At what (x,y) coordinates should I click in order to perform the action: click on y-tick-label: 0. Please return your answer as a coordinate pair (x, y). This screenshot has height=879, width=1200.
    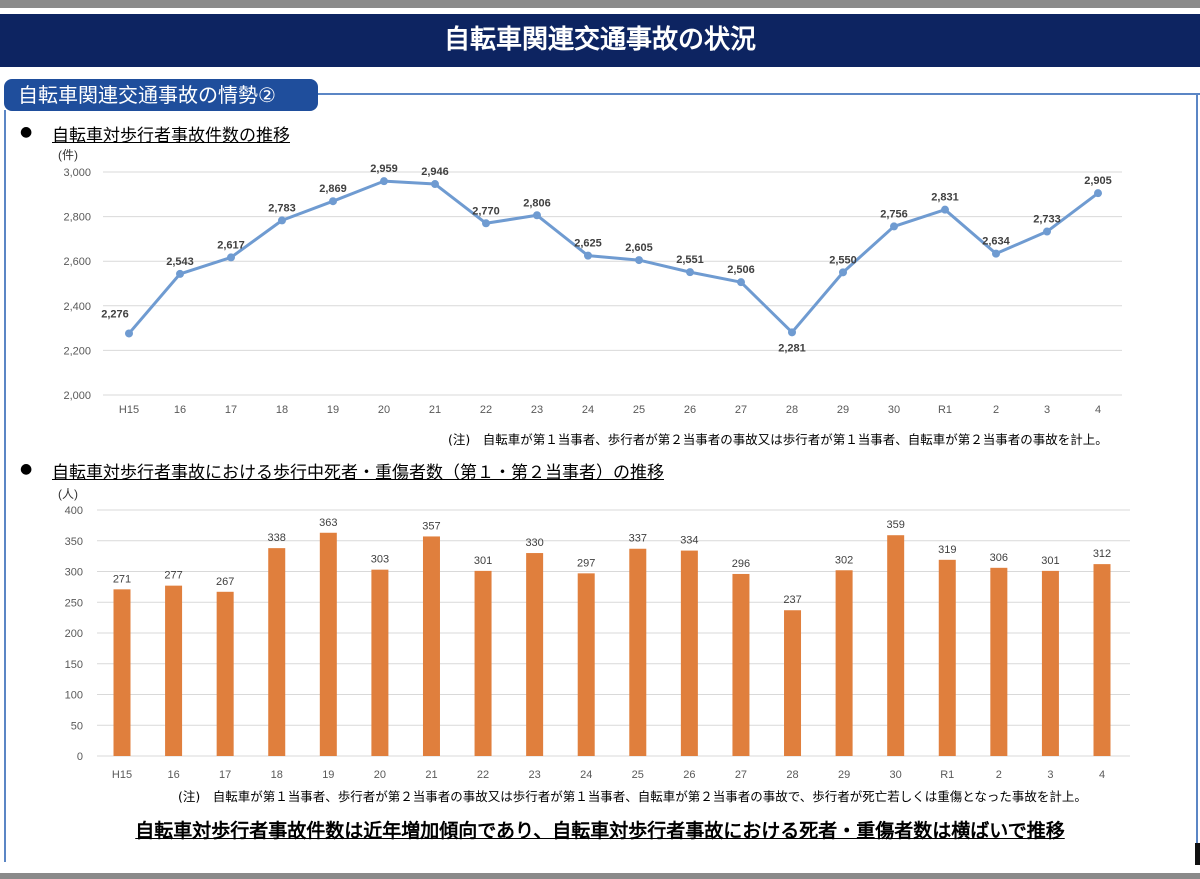
    Looking at the image, I should click on (80, 757).